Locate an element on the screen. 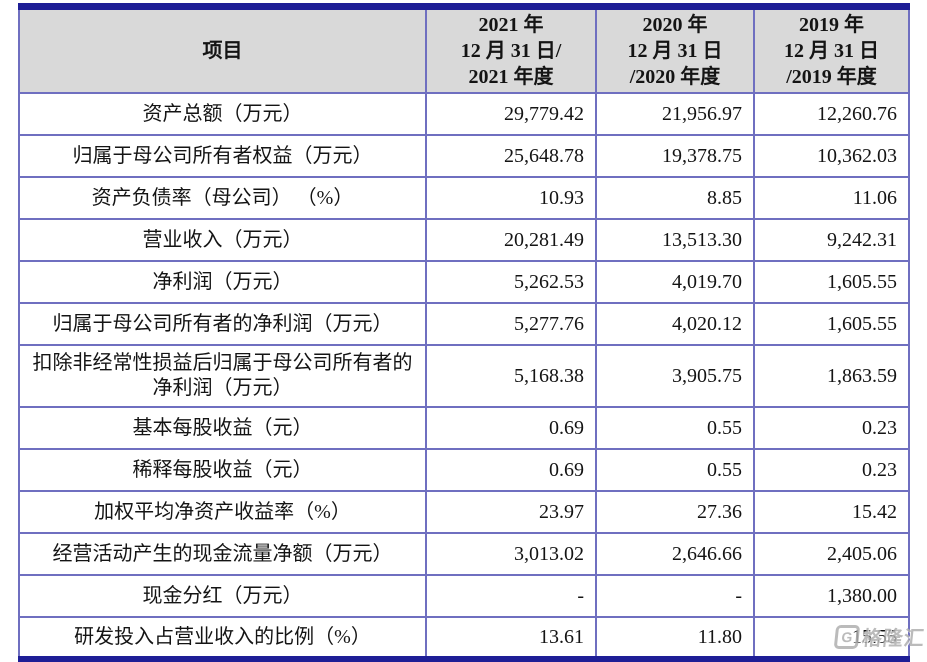 This screenshot has width=927, height=662. value-2021: 5,168.38 is located at coordinates (511, 376).